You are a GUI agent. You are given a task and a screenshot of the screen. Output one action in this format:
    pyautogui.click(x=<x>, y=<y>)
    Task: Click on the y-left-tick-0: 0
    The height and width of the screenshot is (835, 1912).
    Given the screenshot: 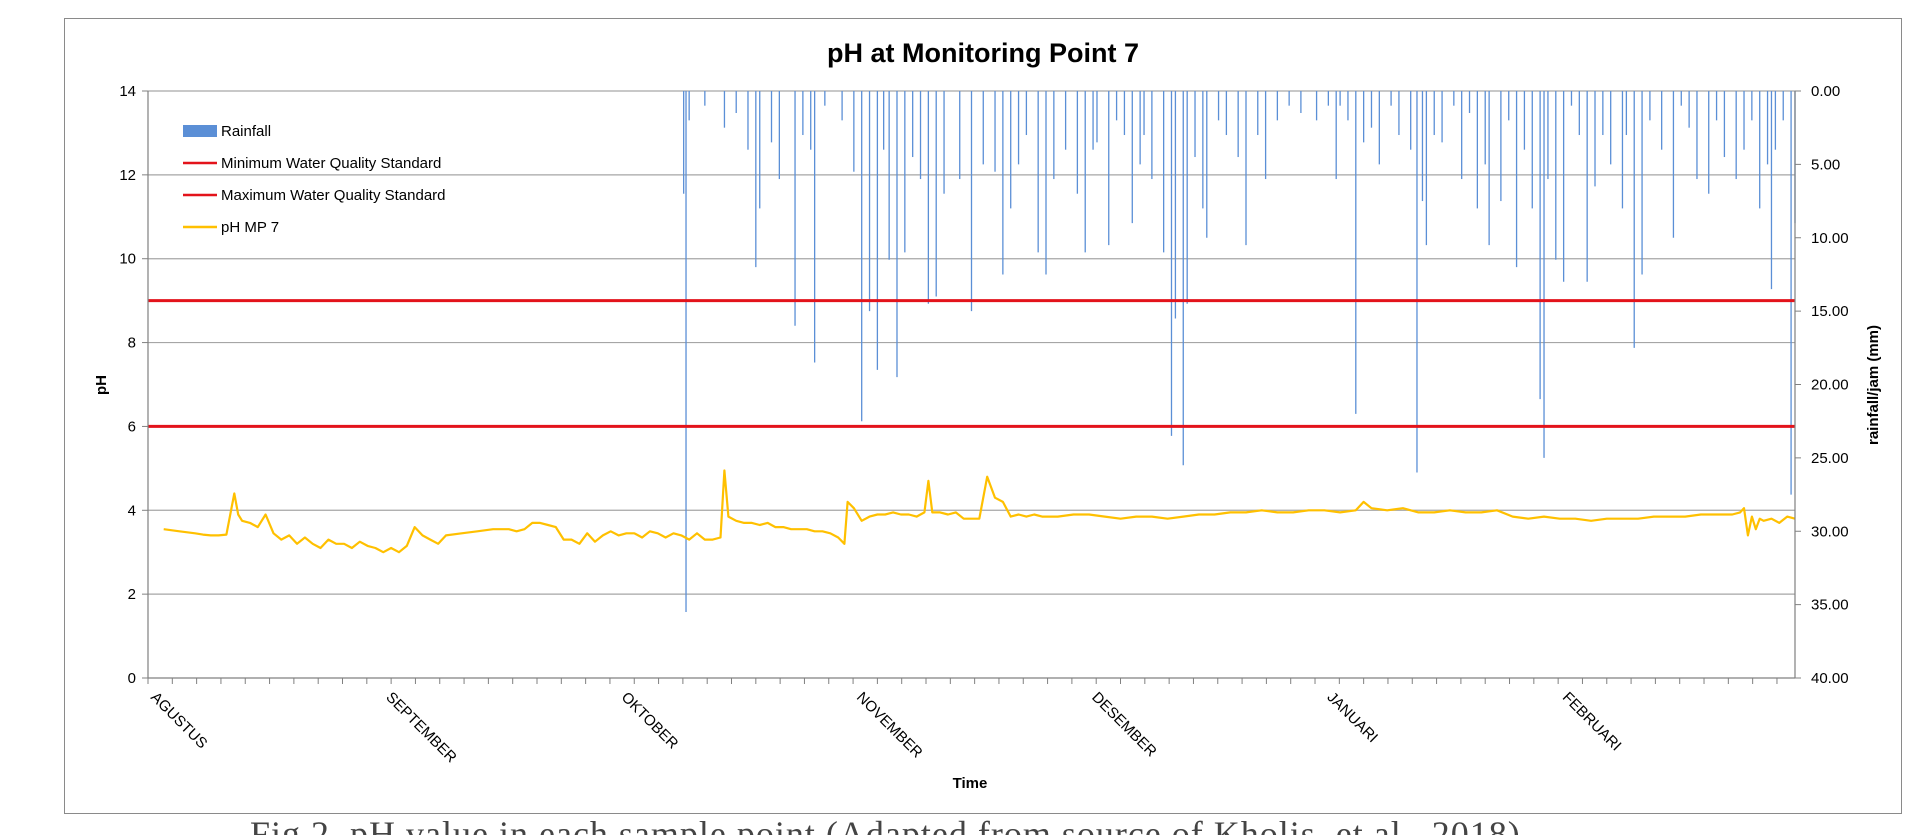 What is the action you would take?
    pyautogui.click(x=132, y=678)
    